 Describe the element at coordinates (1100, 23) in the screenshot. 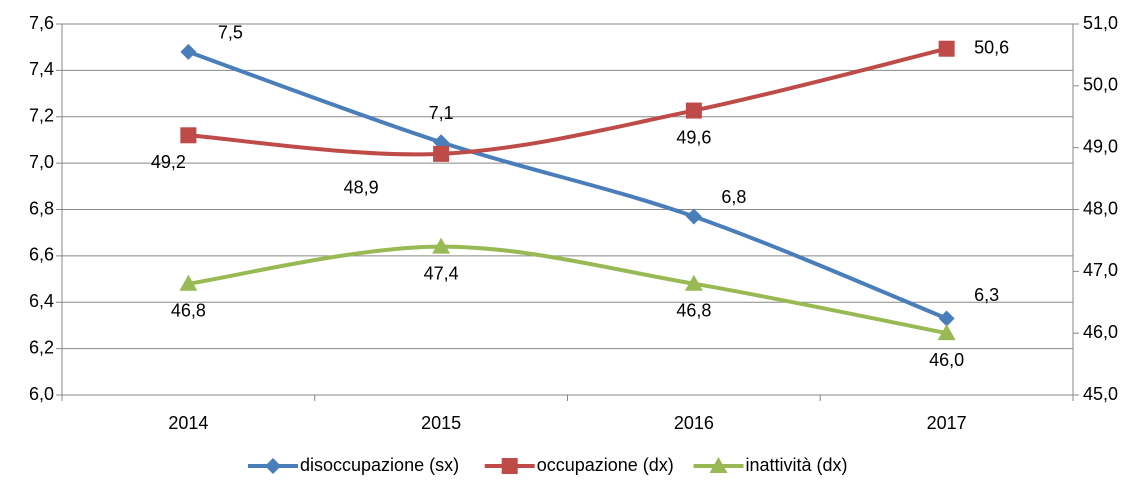

I see `y2-tick-label: 51,0` at that location.